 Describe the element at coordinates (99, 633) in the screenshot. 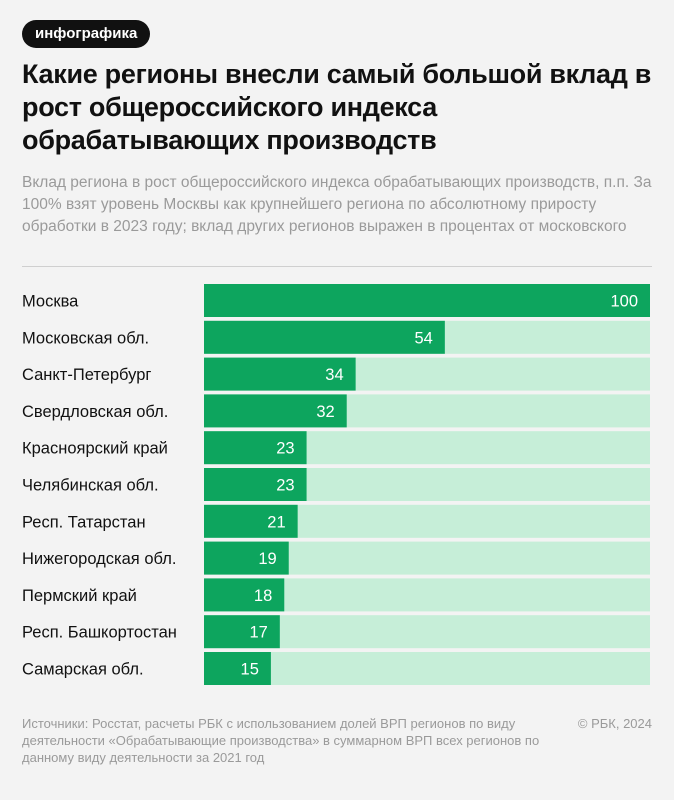

I see `category-label: Респ. Башкортостан` at that location.